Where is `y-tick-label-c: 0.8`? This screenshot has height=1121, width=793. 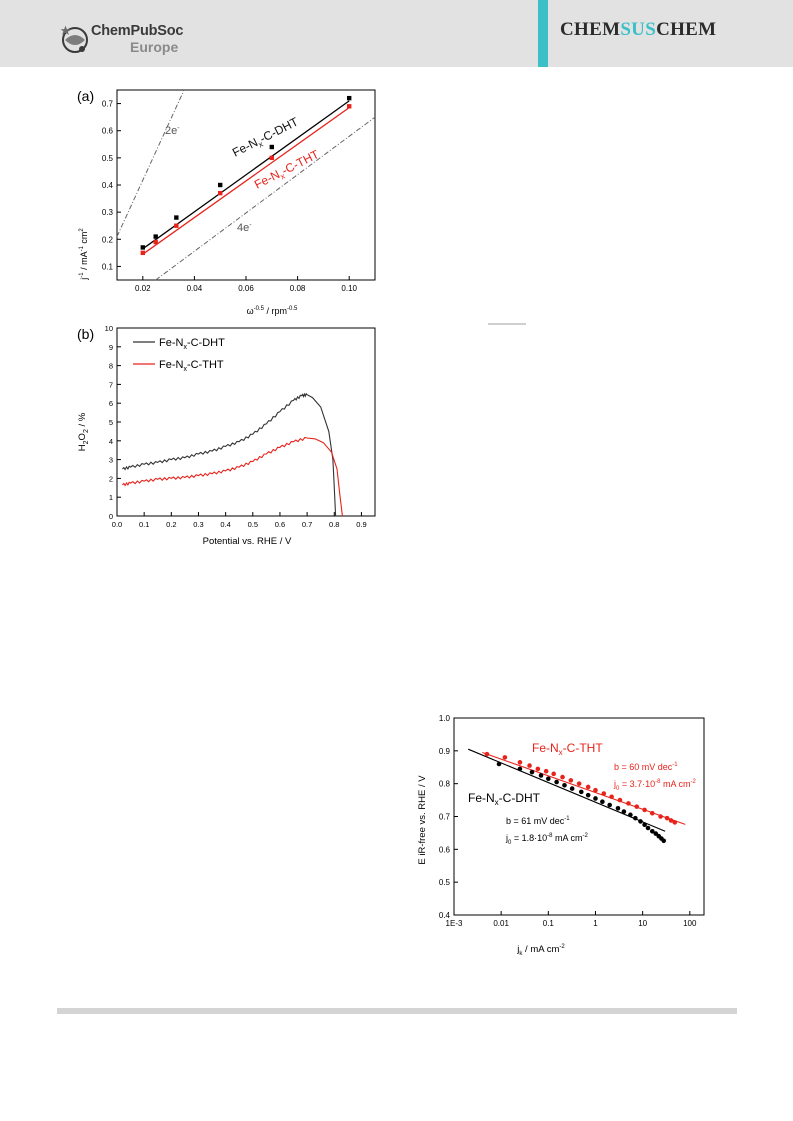
y-tick-label-c: 0.8 is located at coordinates (445, 784).